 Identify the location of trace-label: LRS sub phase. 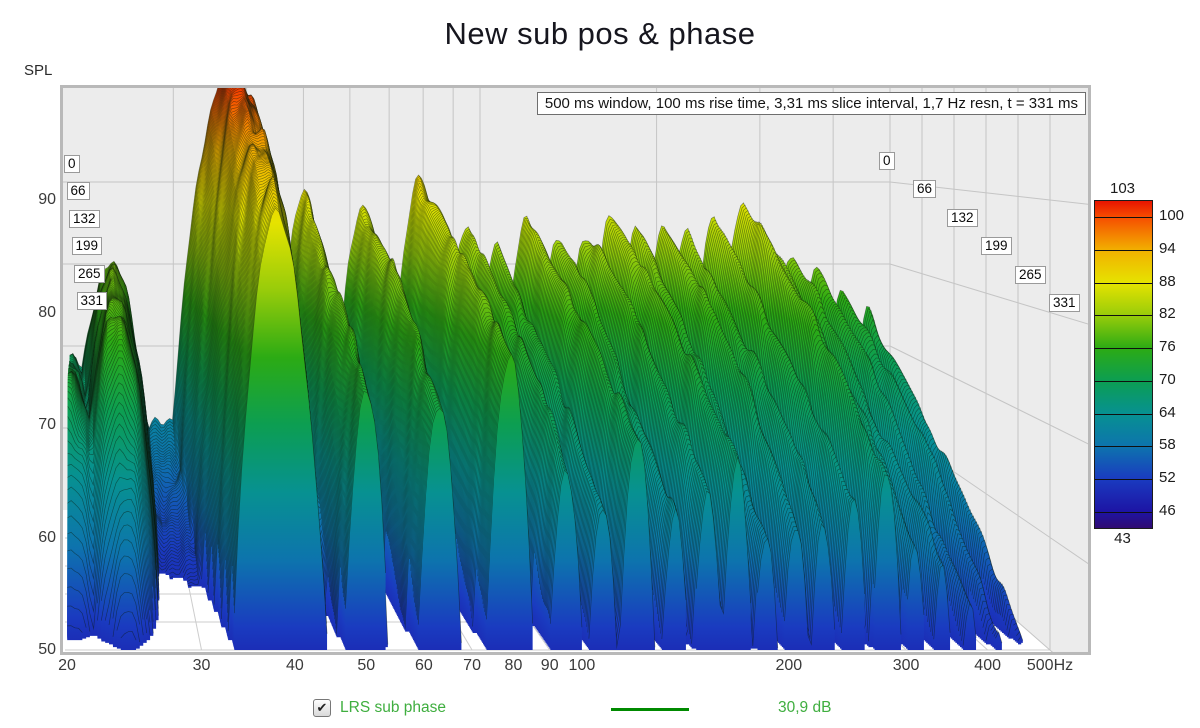
(393, 707).